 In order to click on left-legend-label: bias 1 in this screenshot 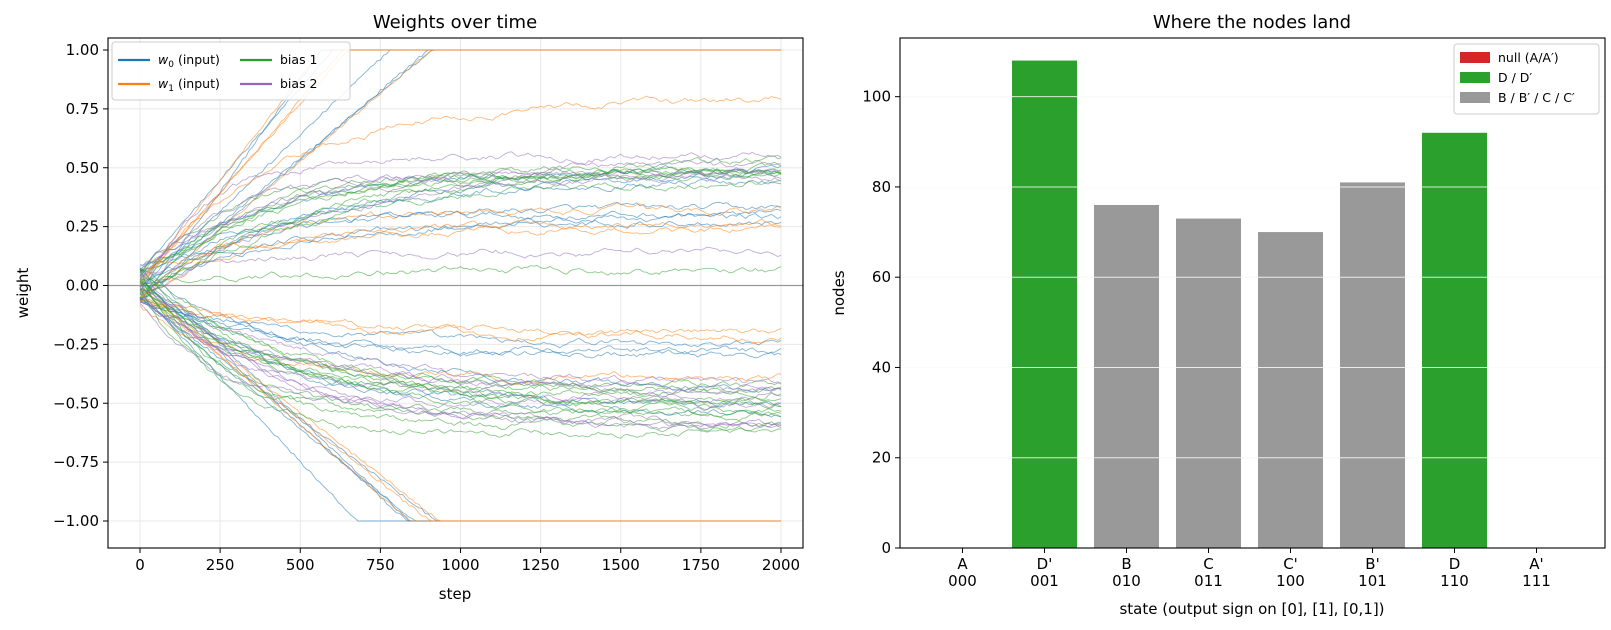, I will do `click(299, 59)`.